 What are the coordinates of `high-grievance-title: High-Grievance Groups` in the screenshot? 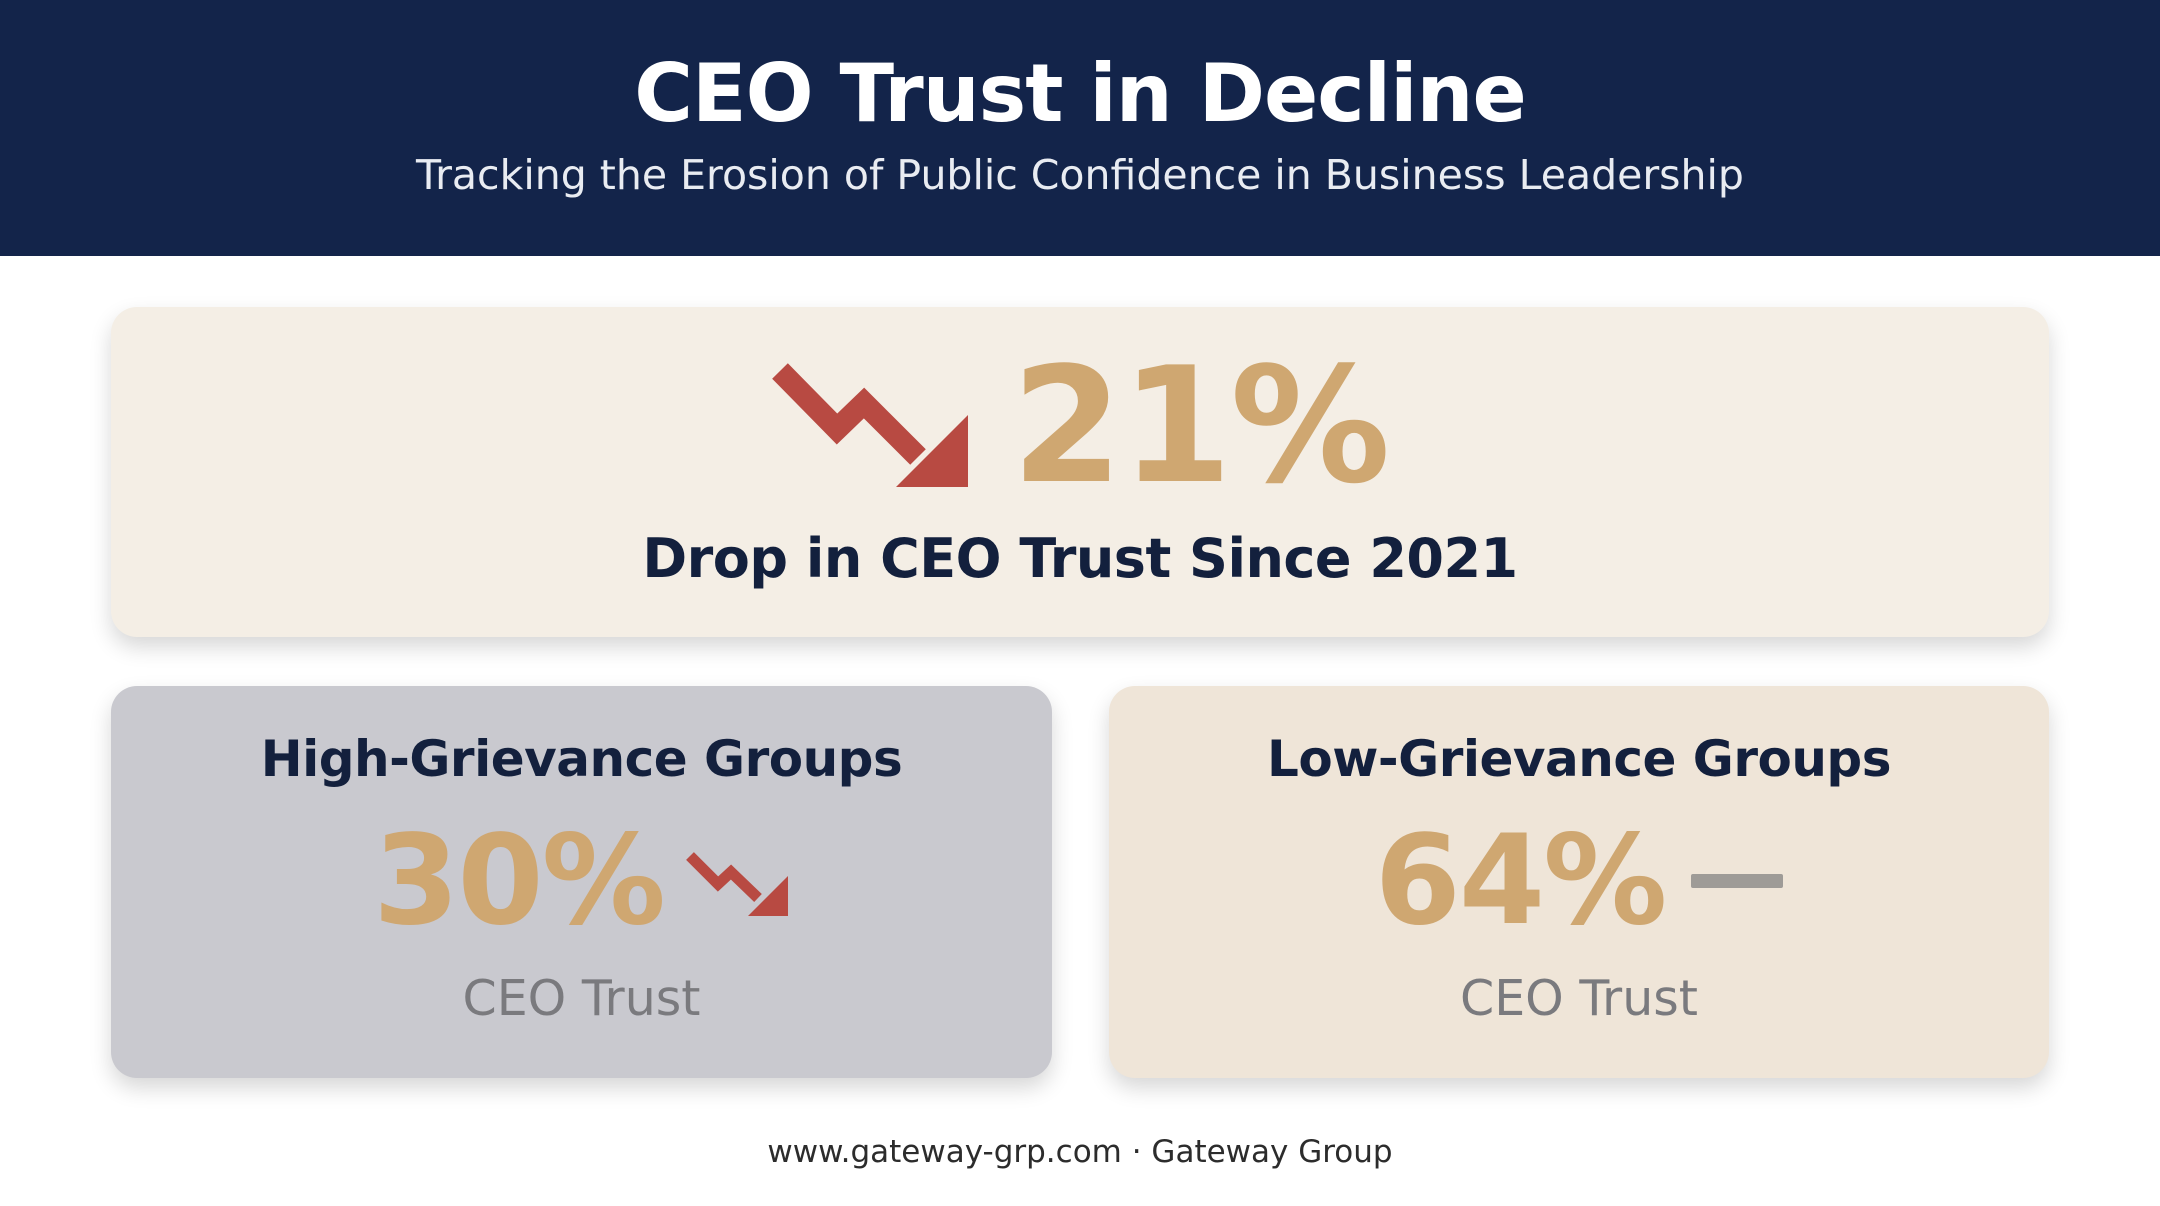 It's located at (581, 759).